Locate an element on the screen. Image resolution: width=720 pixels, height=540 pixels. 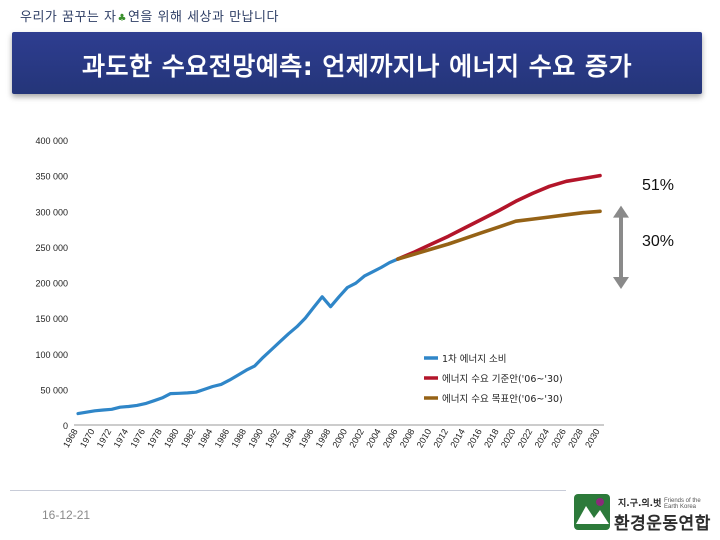
y-tick-label: 50 000 is located at coordinates (54, 390).